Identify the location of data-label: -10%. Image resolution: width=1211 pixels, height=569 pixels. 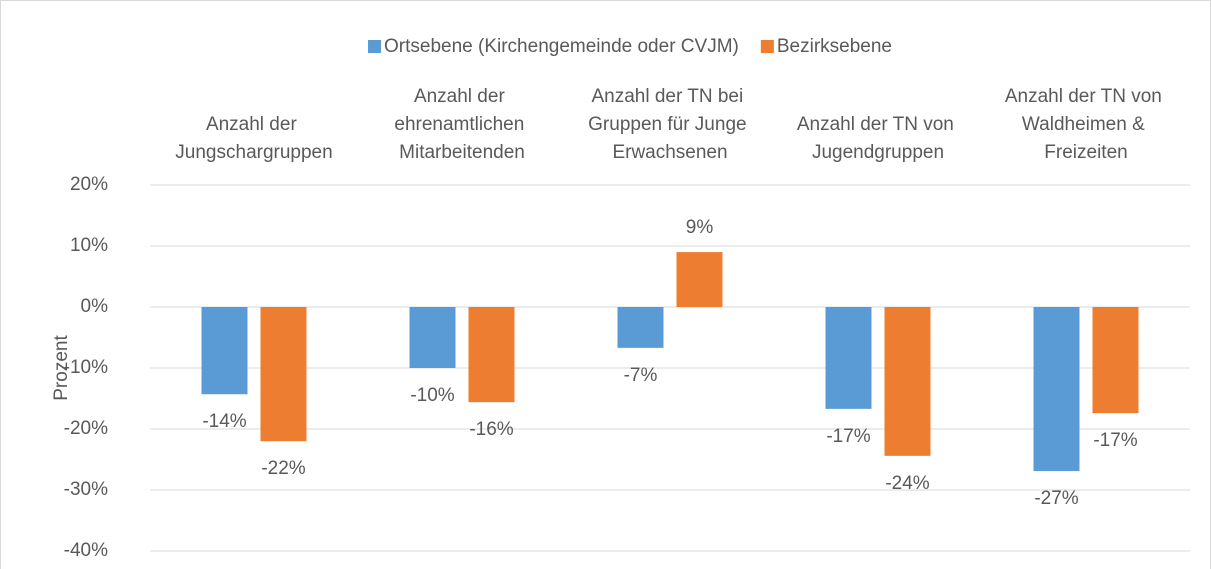
(432, 395).